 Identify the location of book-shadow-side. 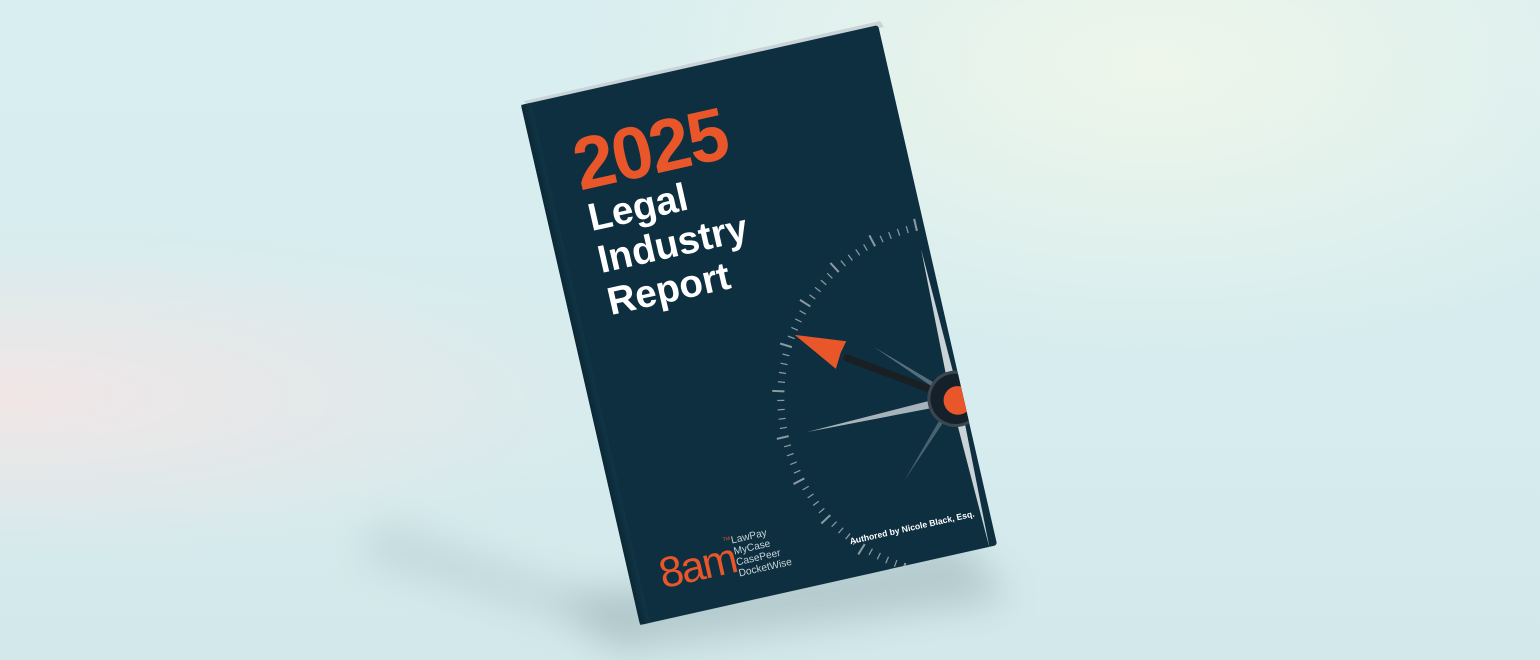
(500, 580).